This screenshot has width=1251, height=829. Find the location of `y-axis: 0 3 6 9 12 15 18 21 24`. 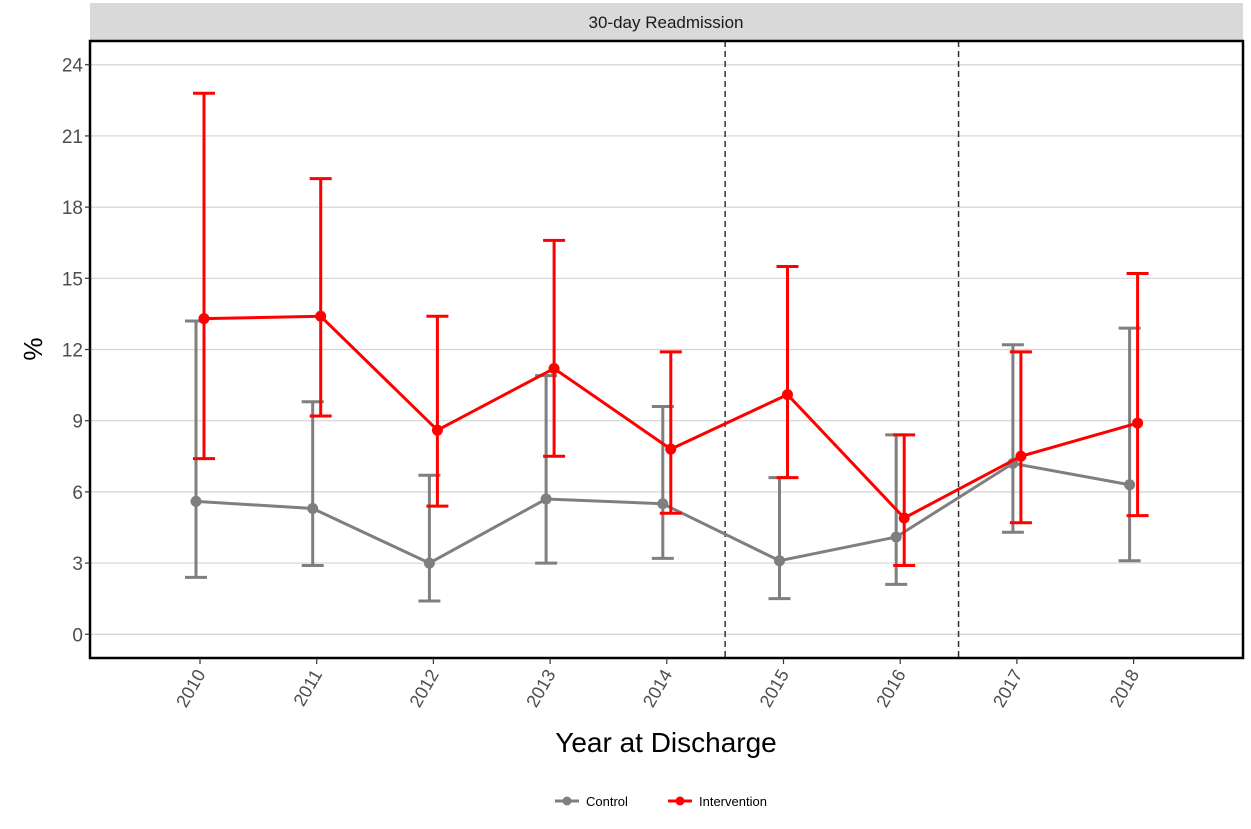

y-axis: 0 3 6 9 12 15 18 21 24 is located at coordinates (76, 351).